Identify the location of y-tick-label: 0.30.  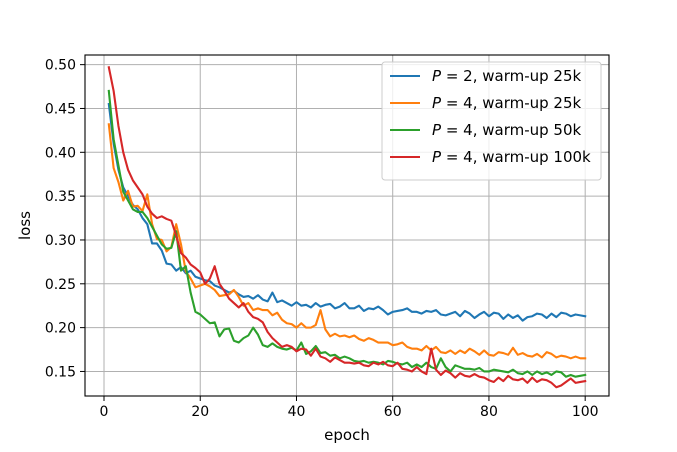
(60, 241).